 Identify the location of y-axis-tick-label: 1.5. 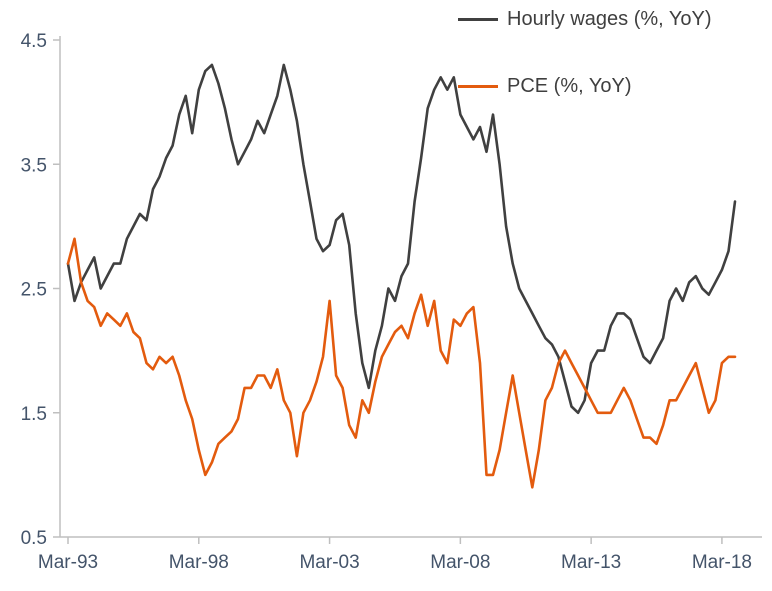
(34, 414).